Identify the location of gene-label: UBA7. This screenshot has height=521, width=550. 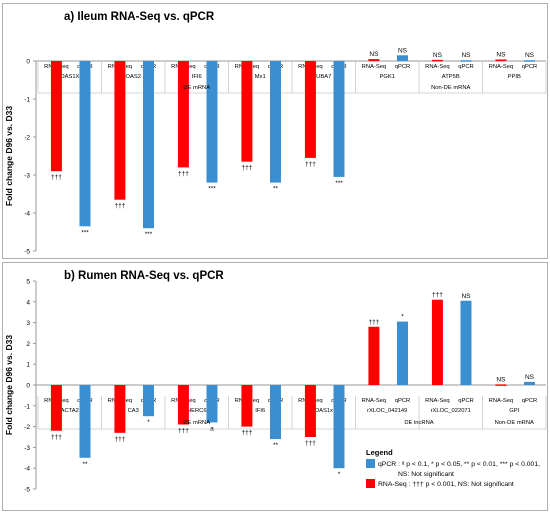
(323, 77).